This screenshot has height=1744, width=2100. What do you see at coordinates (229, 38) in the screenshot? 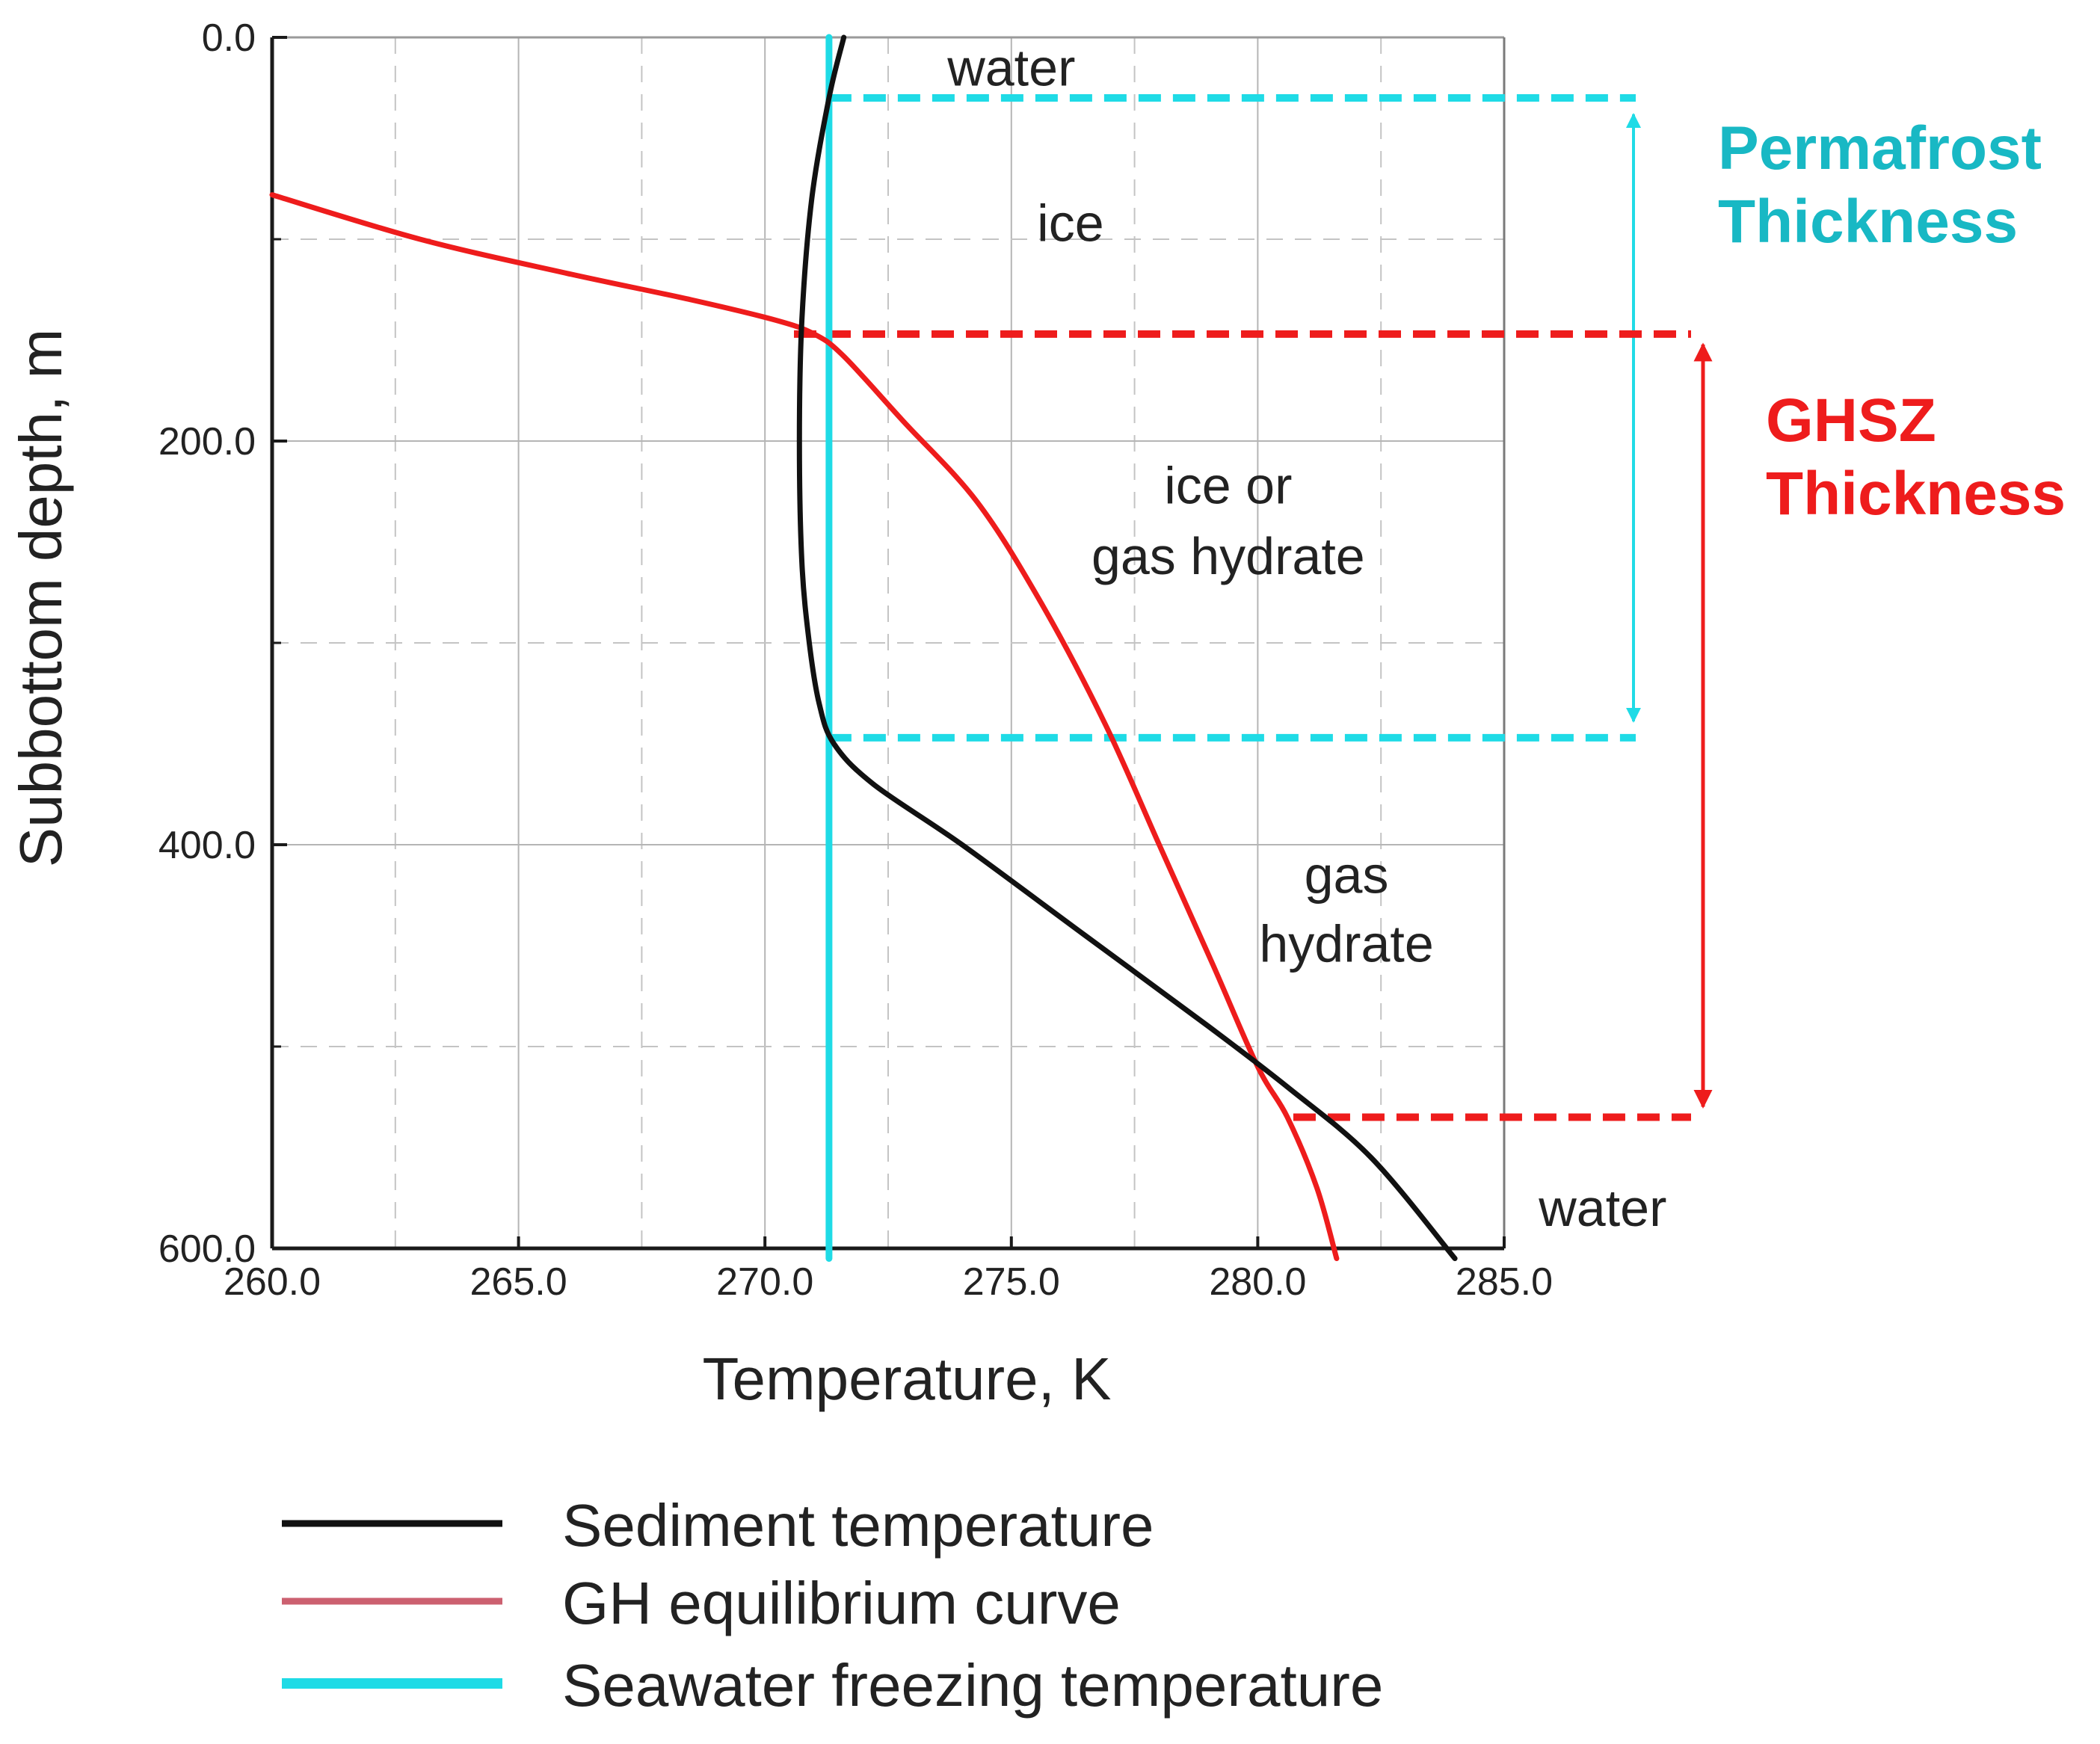
I see `y-tick-label: 0.0` at bounding box center [229, 38].